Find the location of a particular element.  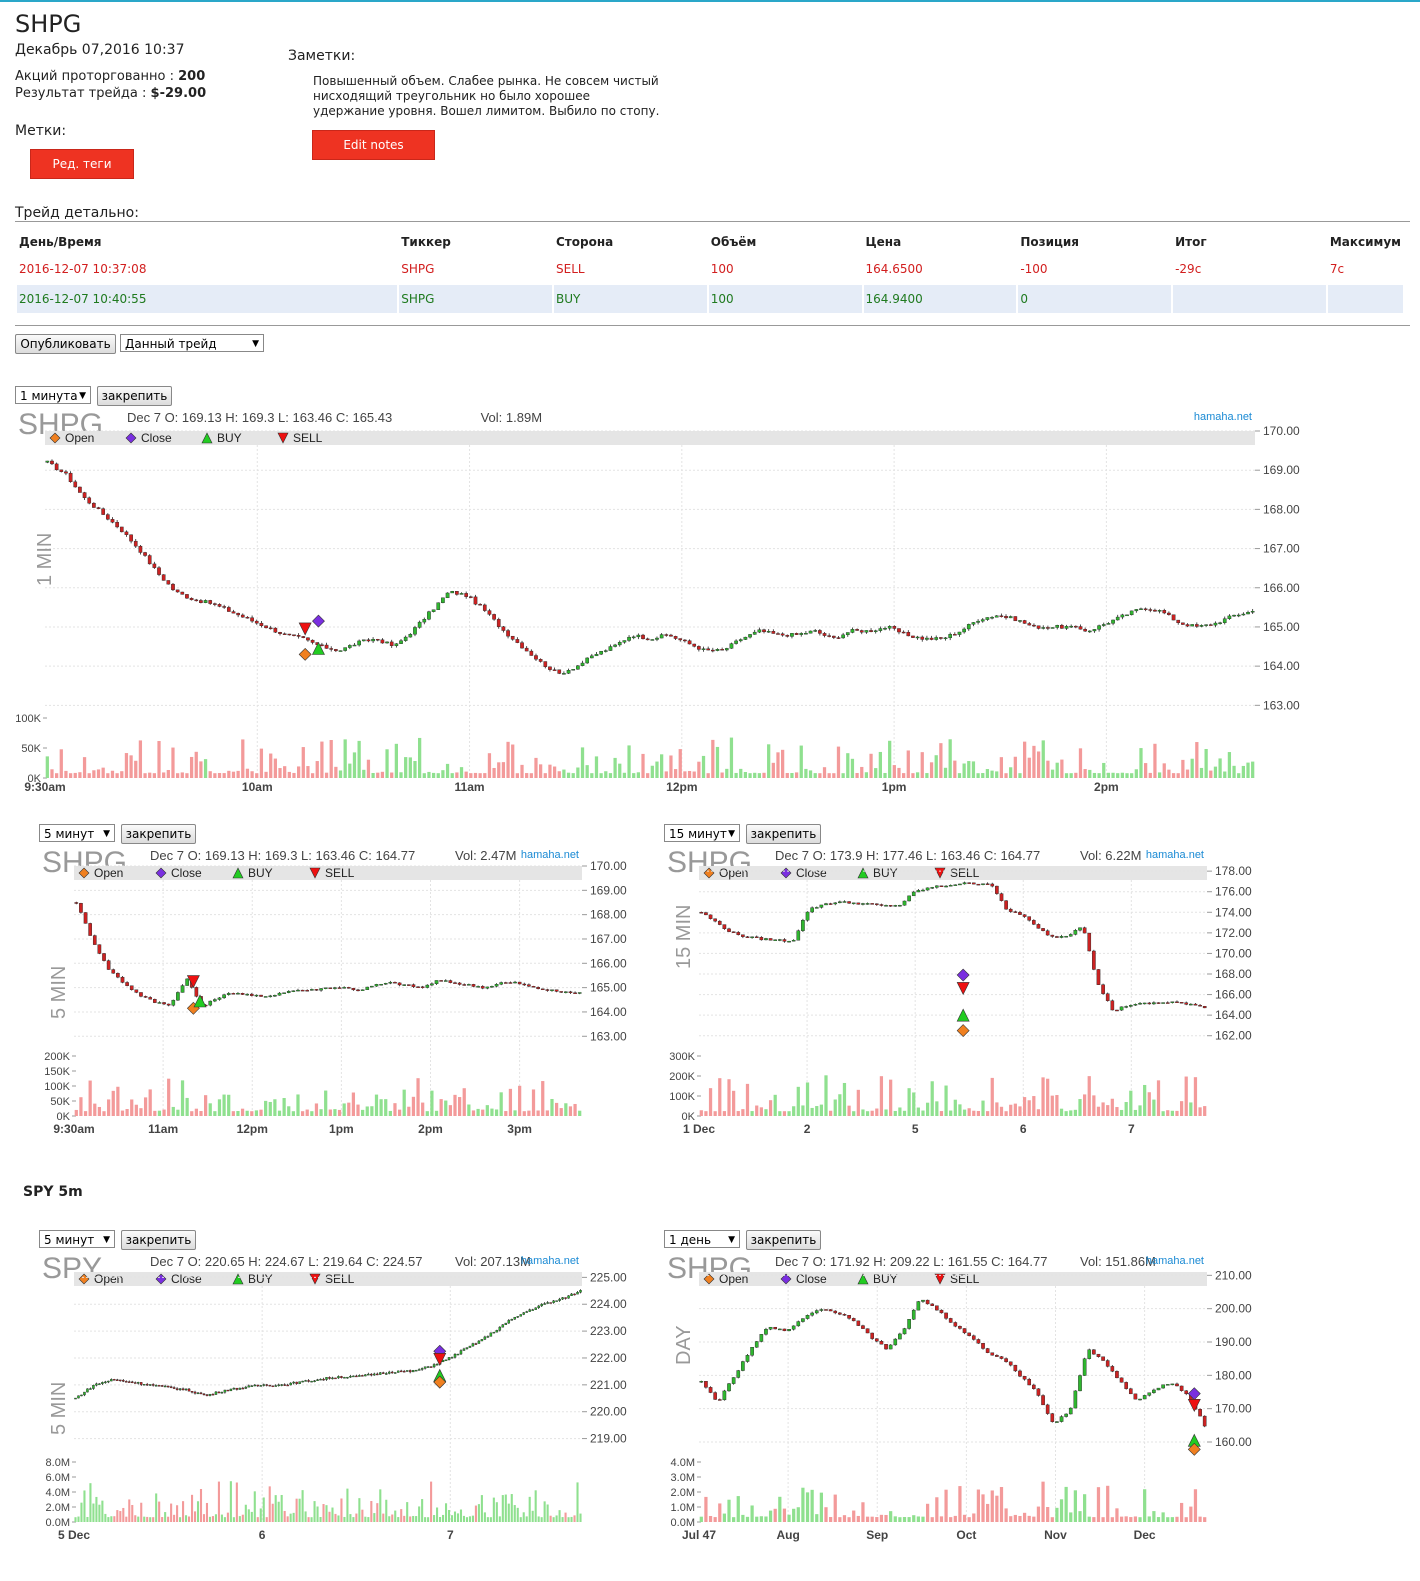

edit-notes-button: Edit notes is located at coordinates (373, 145).